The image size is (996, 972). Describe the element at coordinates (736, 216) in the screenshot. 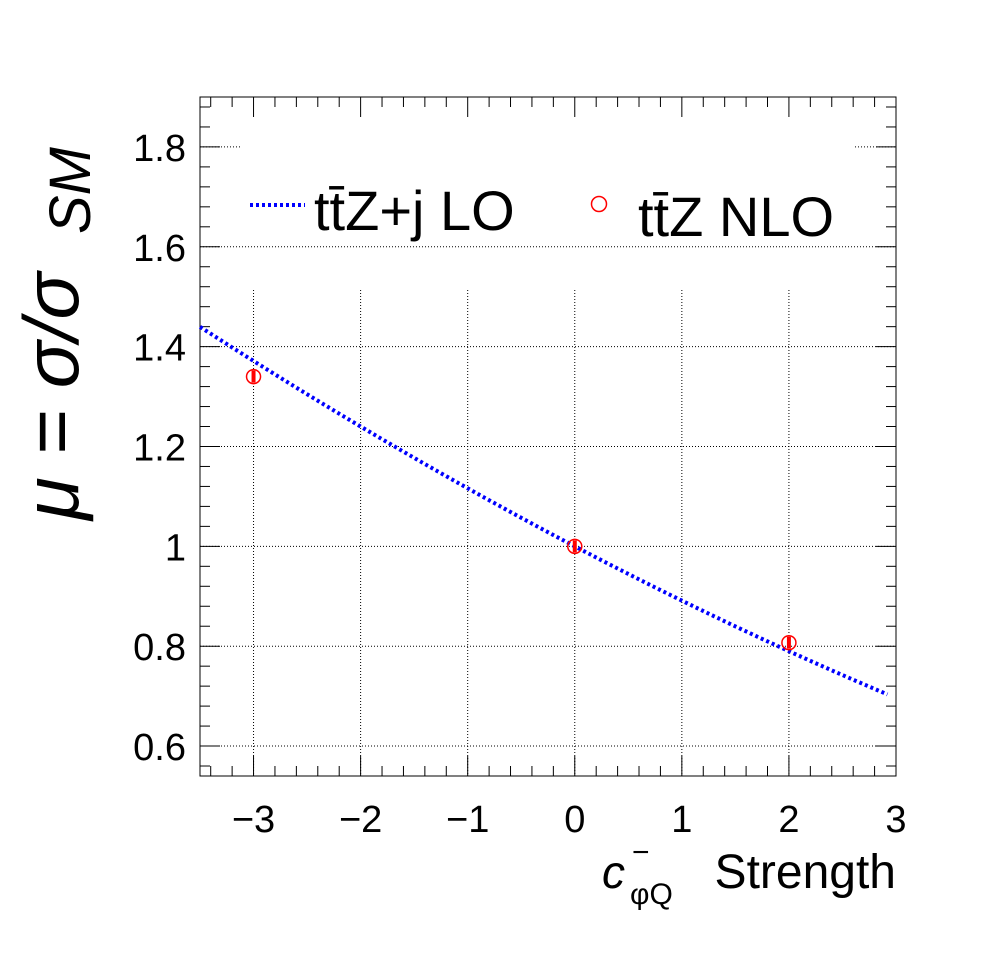

I see `legend-nlo-label: tt̄Z NLO` at that location.